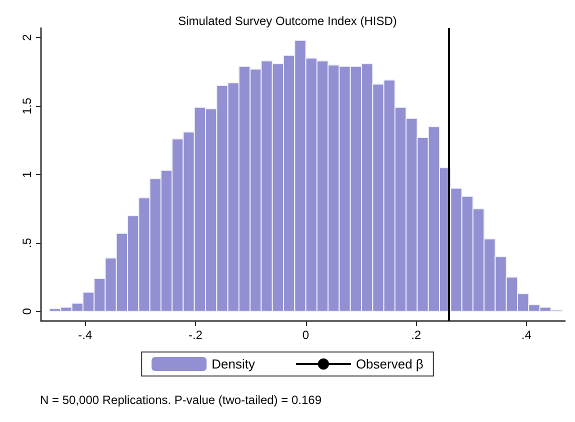 Image resolution: width=575 pixels, height=422 pixels. I want to click on y-tick-label: 1.5, so click(27, 105).